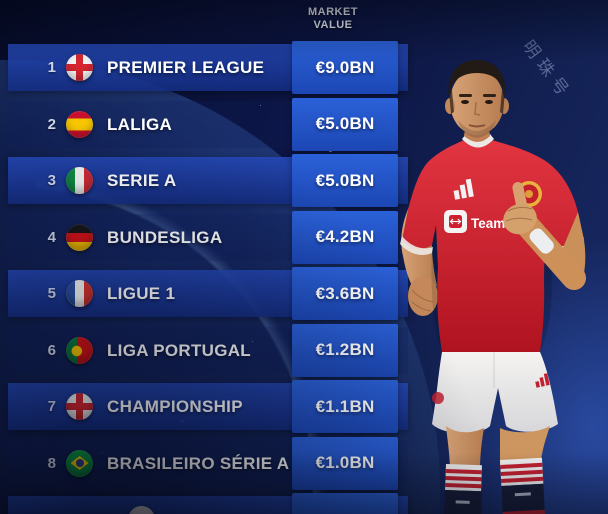  I want to click on market-value-badge: €3.6BN, so click(345, 293).